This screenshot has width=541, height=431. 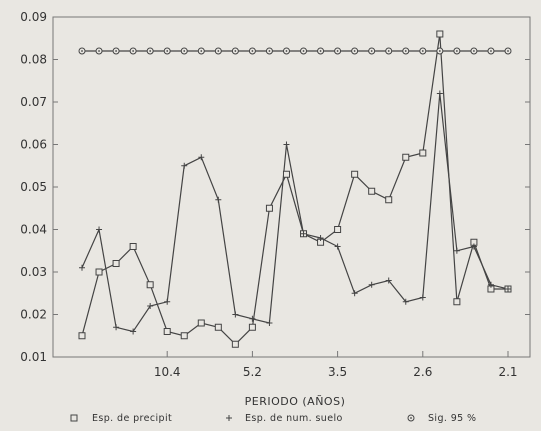 What do you see at coordinates (33, 145) in the screenshot?
I see `y-tick-label: 0.06` at bounding box center [33, 145].